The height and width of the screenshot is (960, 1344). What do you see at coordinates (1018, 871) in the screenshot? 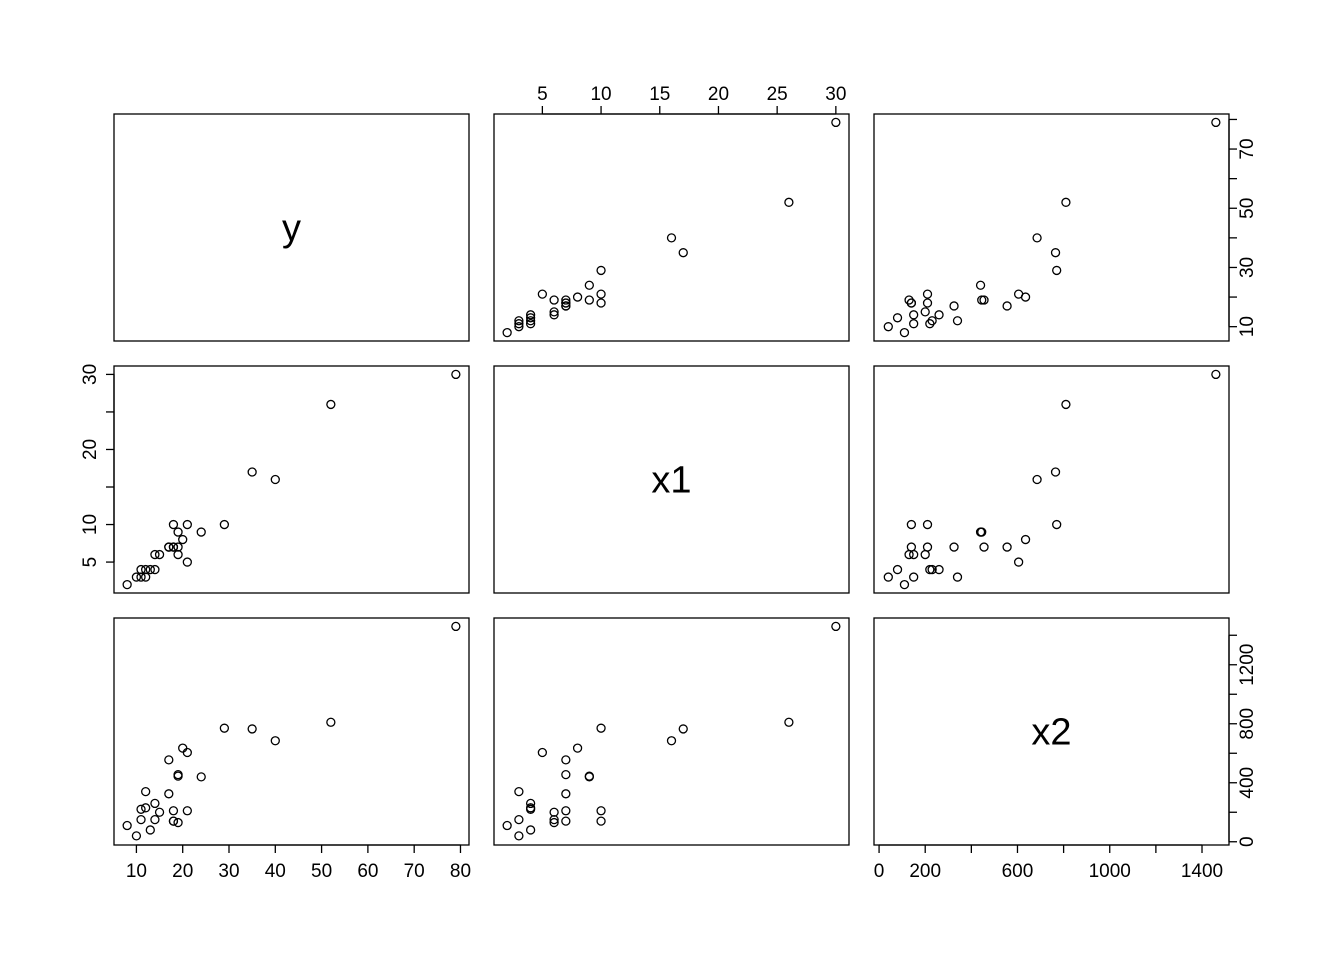
I see `bottom-axis-x2-tick-label: 600` at bounding box center [1018, 871].